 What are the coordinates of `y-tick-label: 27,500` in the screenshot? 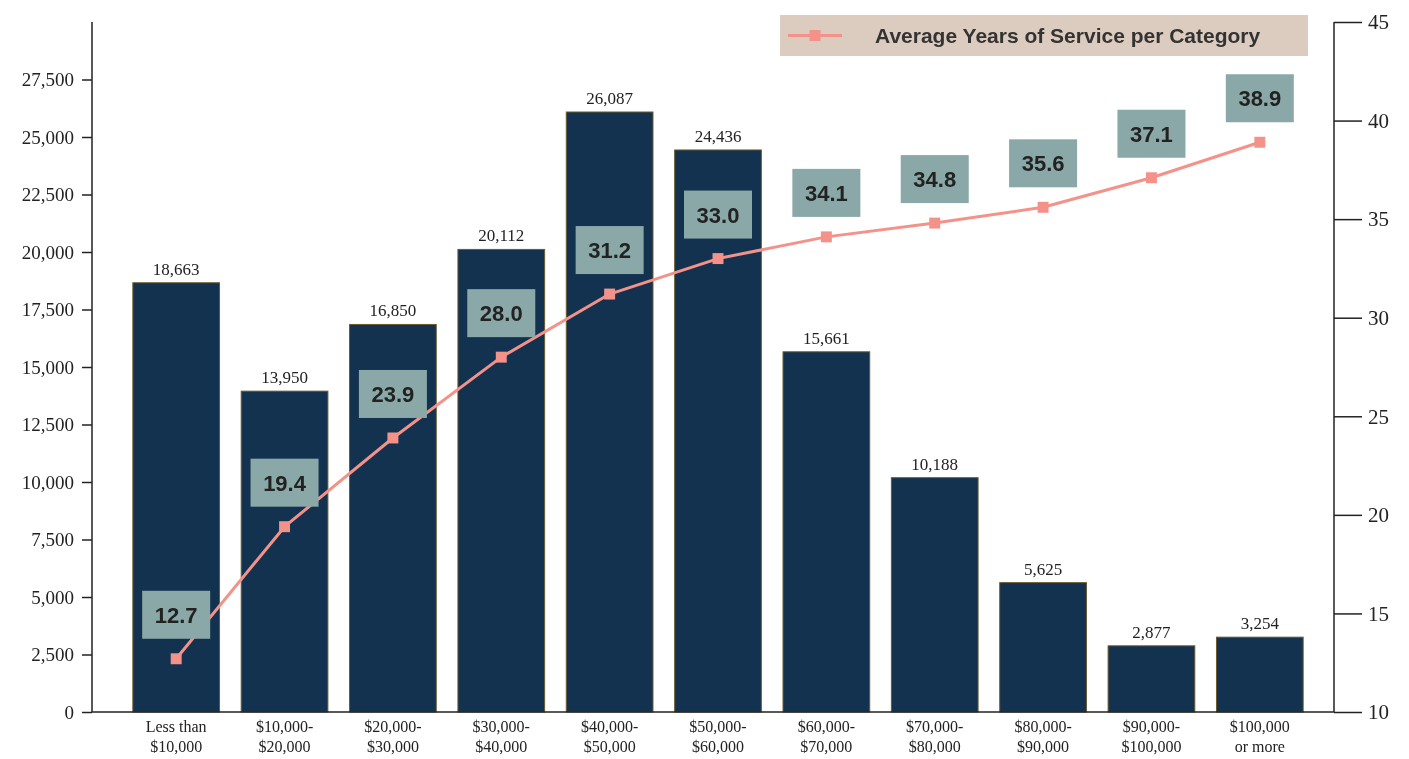 It's located at (47, 80).